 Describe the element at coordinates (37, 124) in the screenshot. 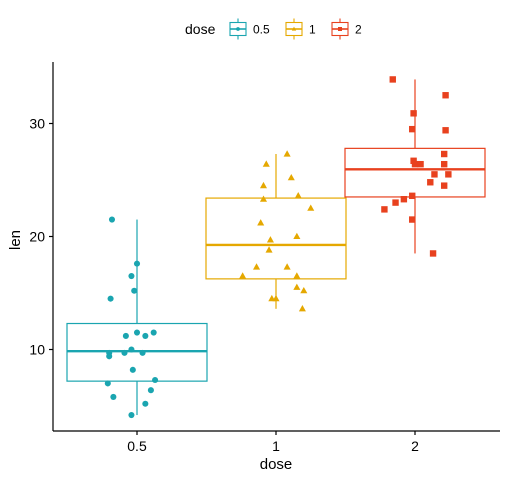

I see `y-tick-label: 30` at that location.